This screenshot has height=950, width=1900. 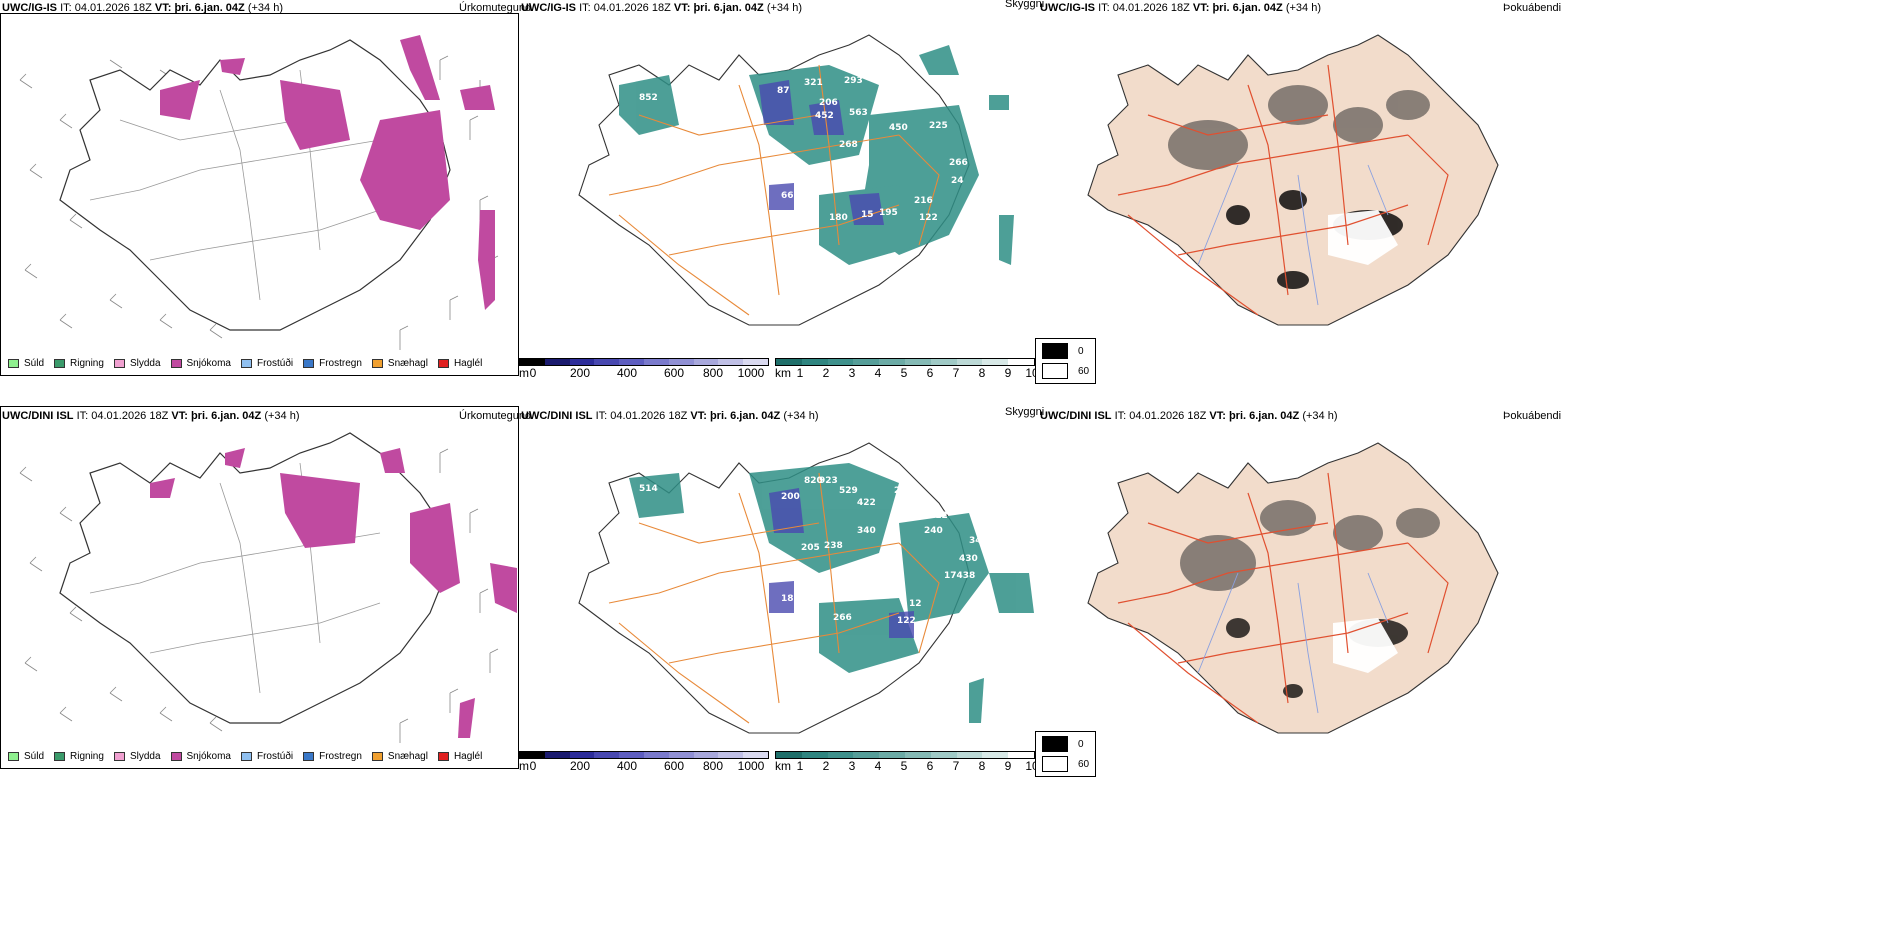 I want to click on cloud-label: 206, so click(x=828, y=103).